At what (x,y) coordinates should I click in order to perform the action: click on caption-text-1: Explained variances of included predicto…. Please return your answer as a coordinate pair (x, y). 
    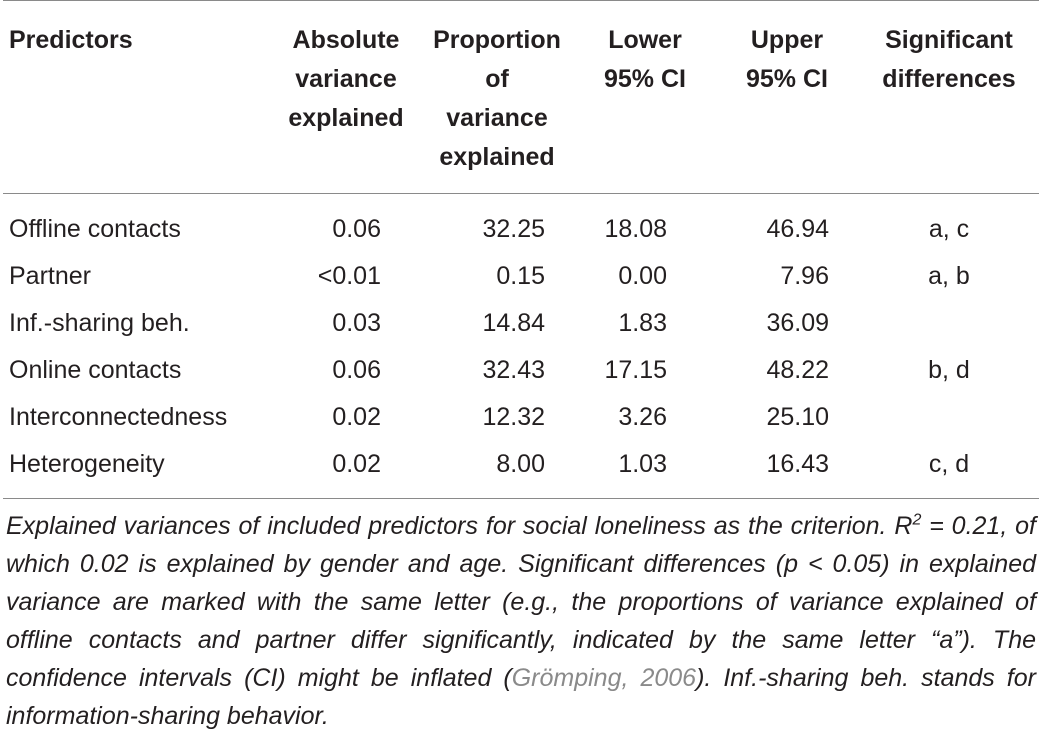
    Looking at the image, I should click on (450, 526).